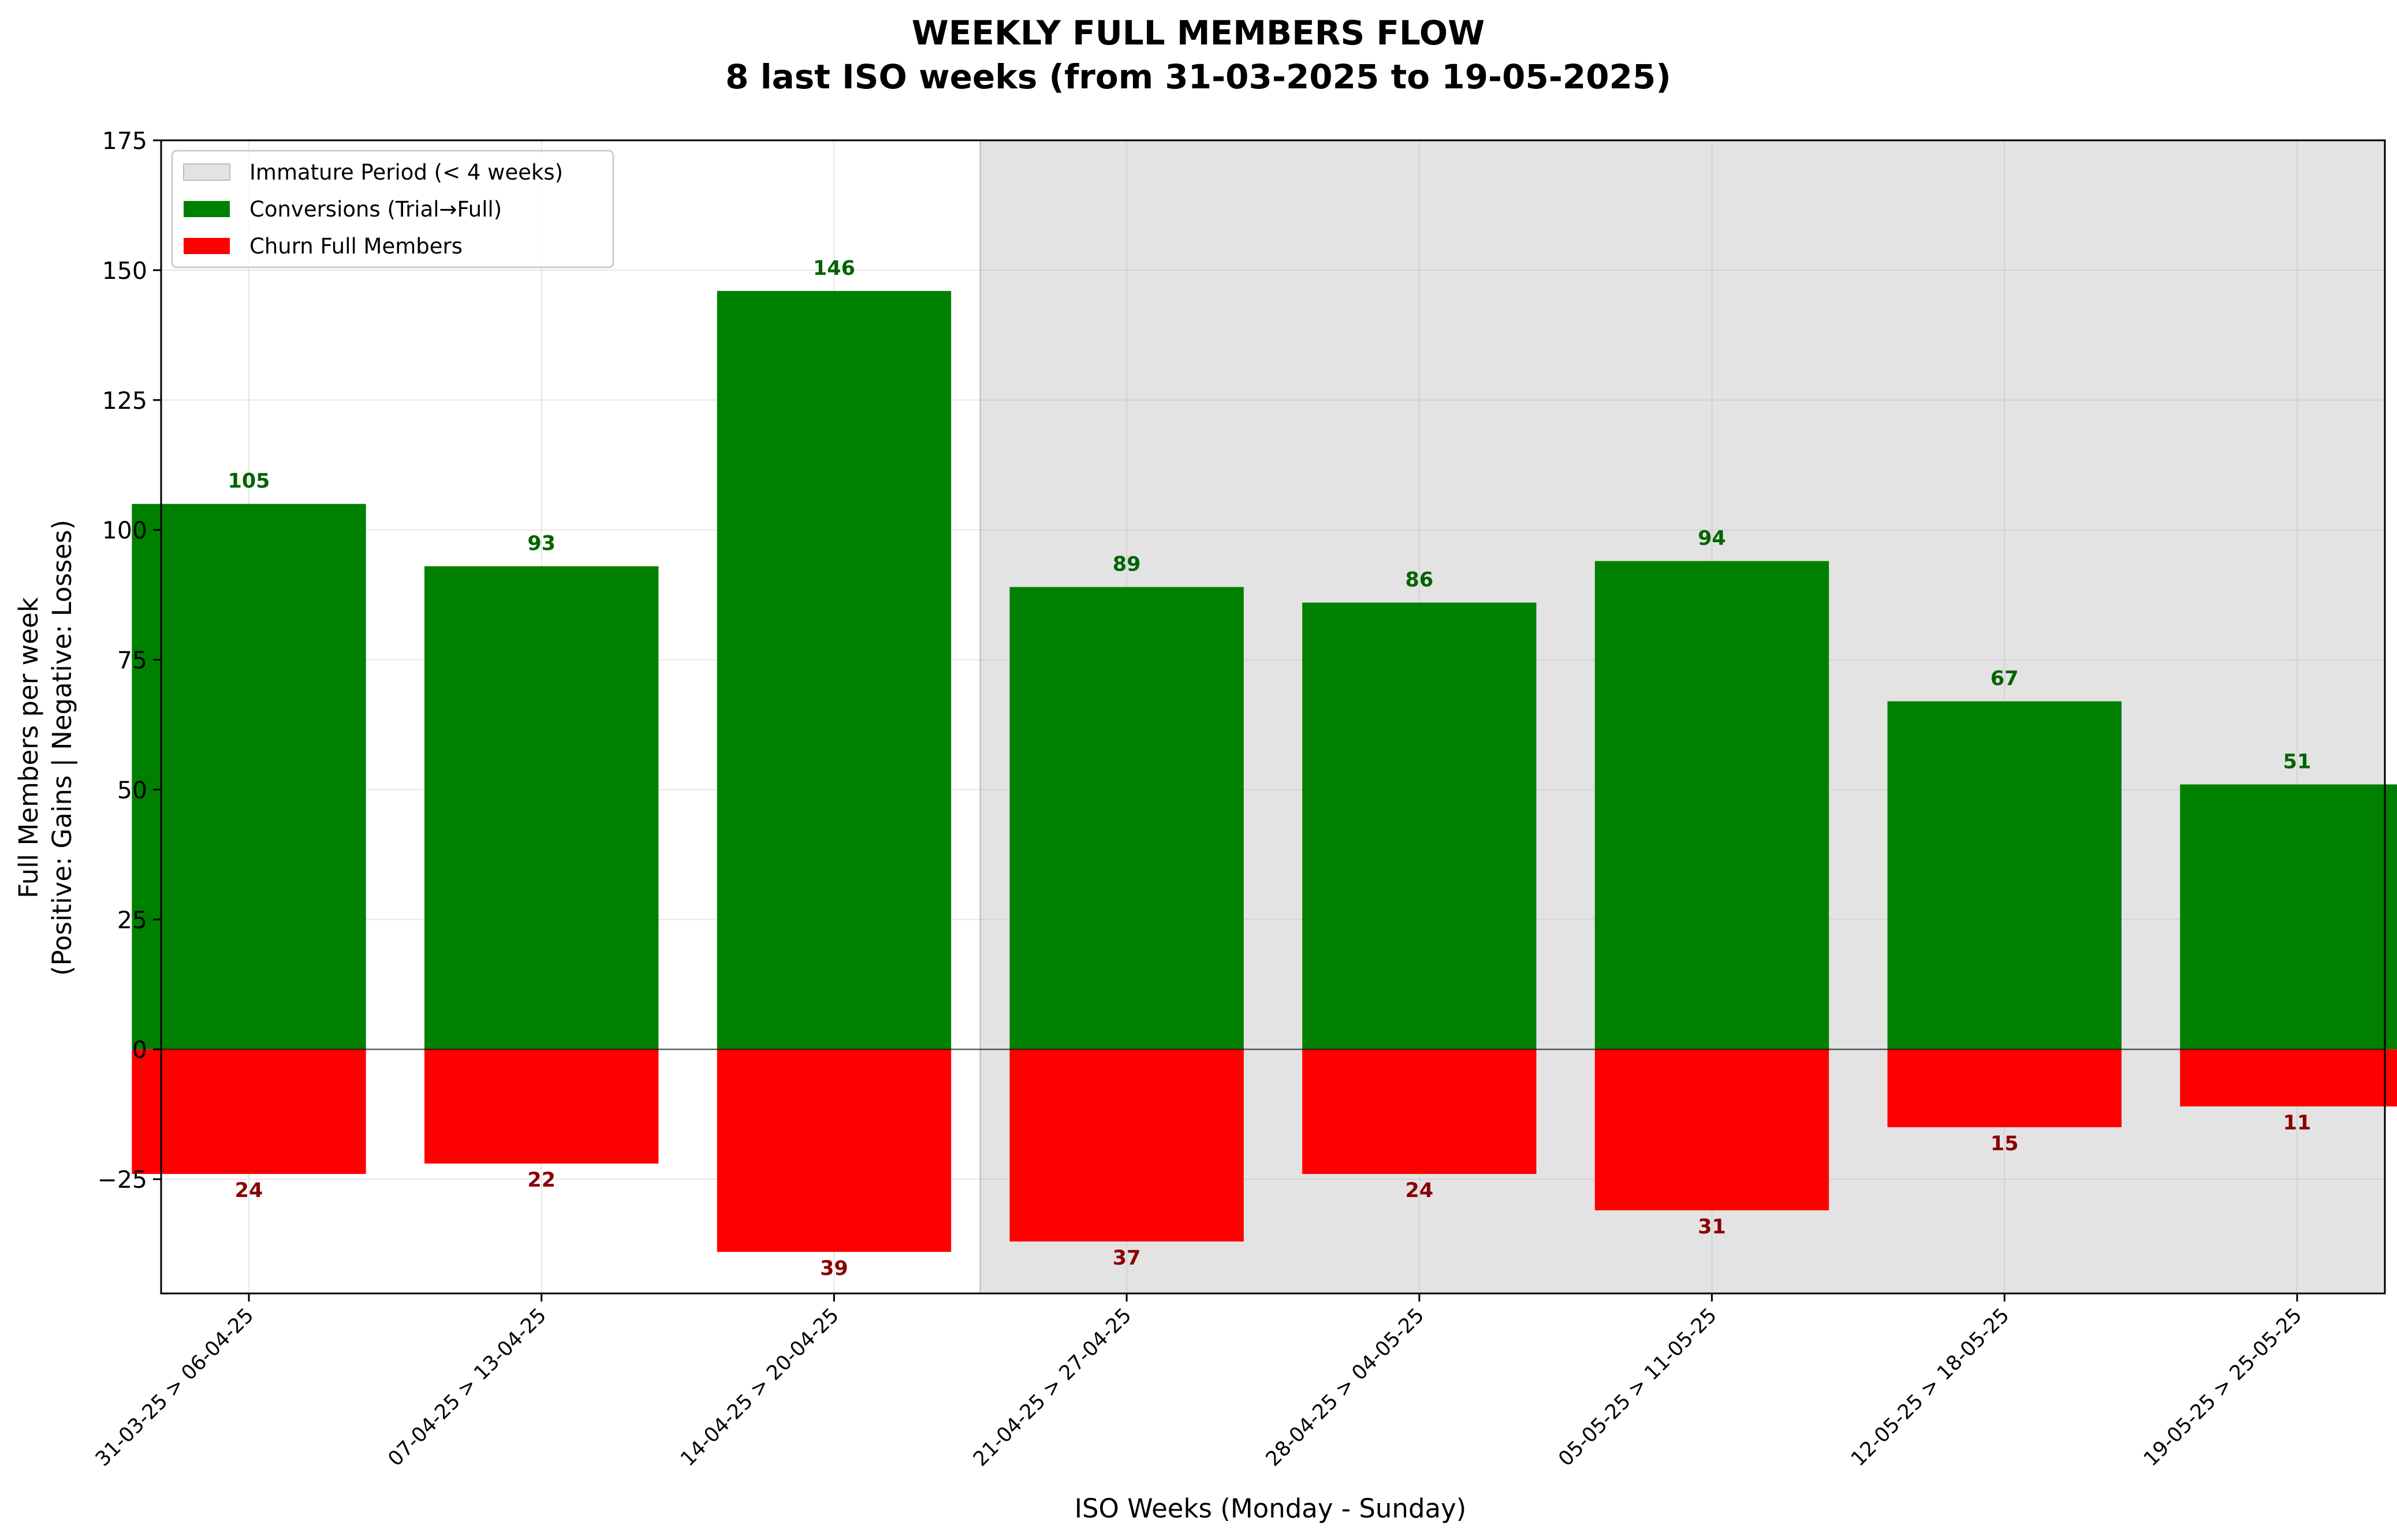  Describe the element at coordinates (1127, 1259) in the screenshot. I see `churn-value-label: 37` at that location.